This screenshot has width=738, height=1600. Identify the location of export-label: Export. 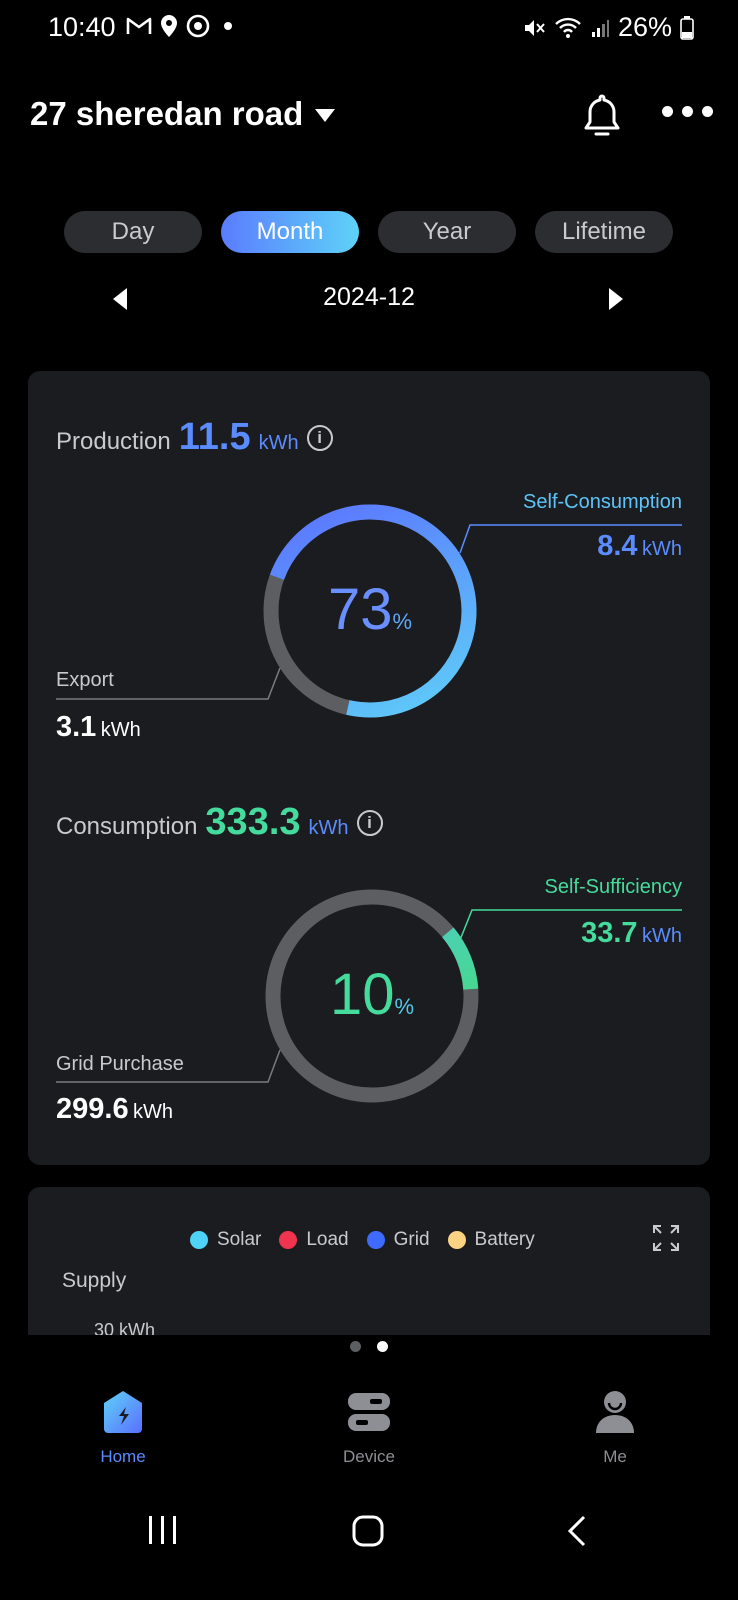
(85, 680).